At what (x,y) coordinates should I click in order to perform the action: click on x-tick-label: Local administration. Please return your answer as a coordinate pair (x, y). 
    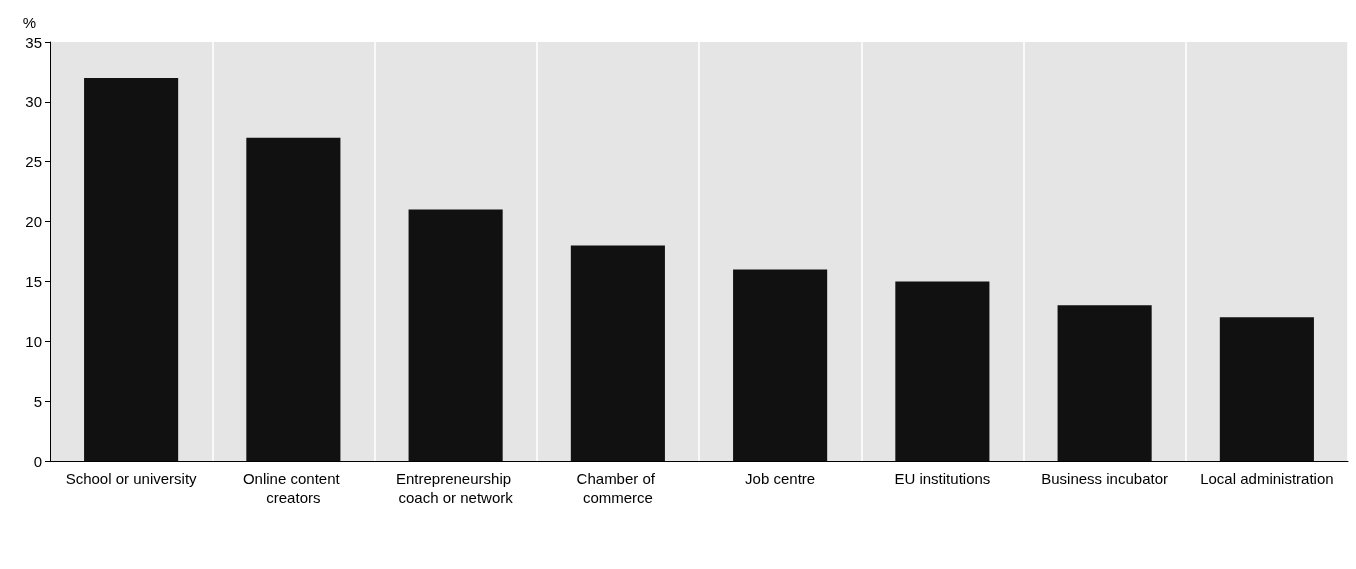
    Looking at the image, I should click on (1267, 478).